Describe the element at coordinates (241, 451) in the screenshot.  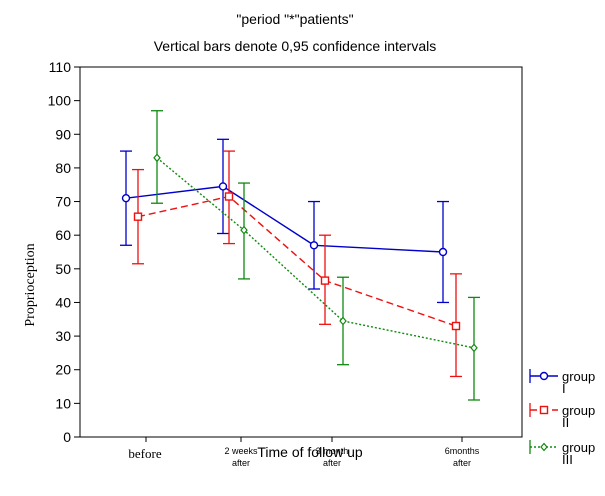
I see `x-tick-label: 2 weeks` at that location.